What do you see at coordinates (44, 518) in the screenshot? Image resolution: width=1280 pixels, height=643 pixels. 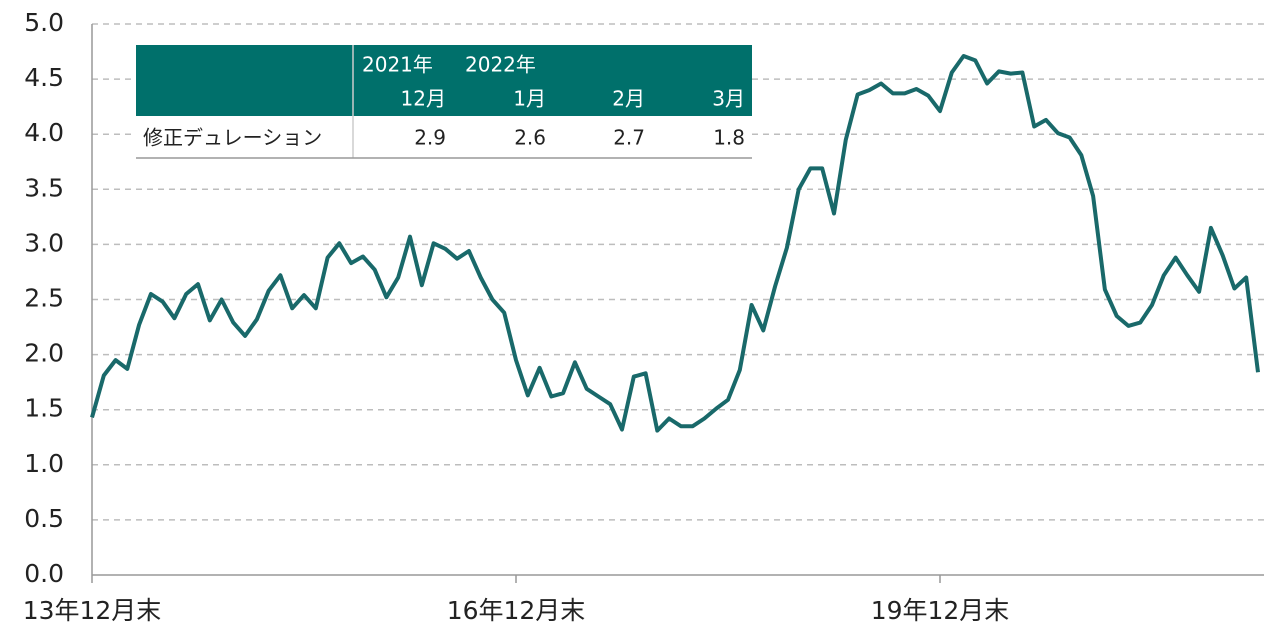 I see `y-tick-label: 0.5` at bounding box center [44, 518].